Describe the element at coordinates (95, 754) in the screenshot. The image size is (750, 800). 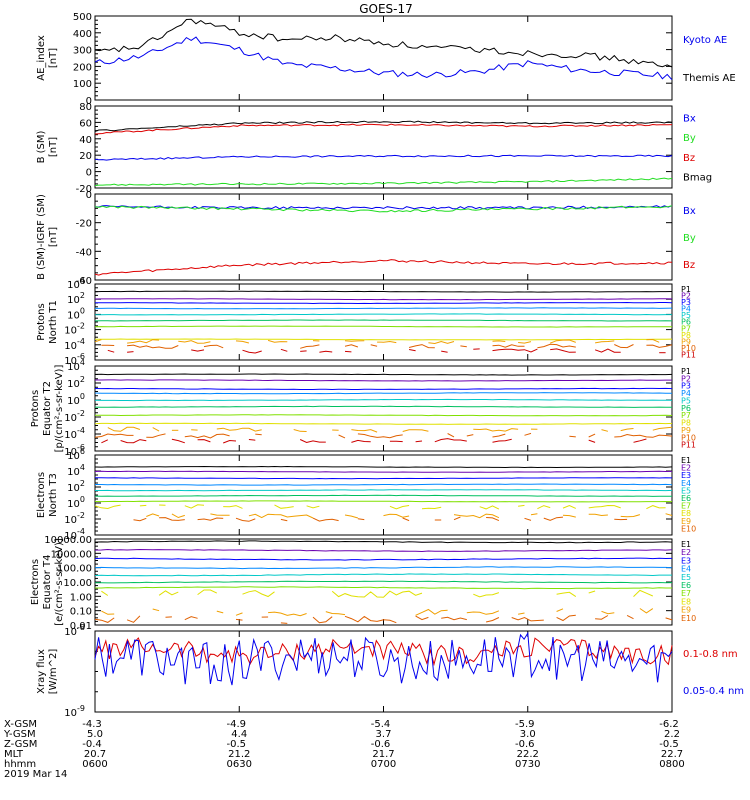
I see `x-axis-value: 20.7` at that location.